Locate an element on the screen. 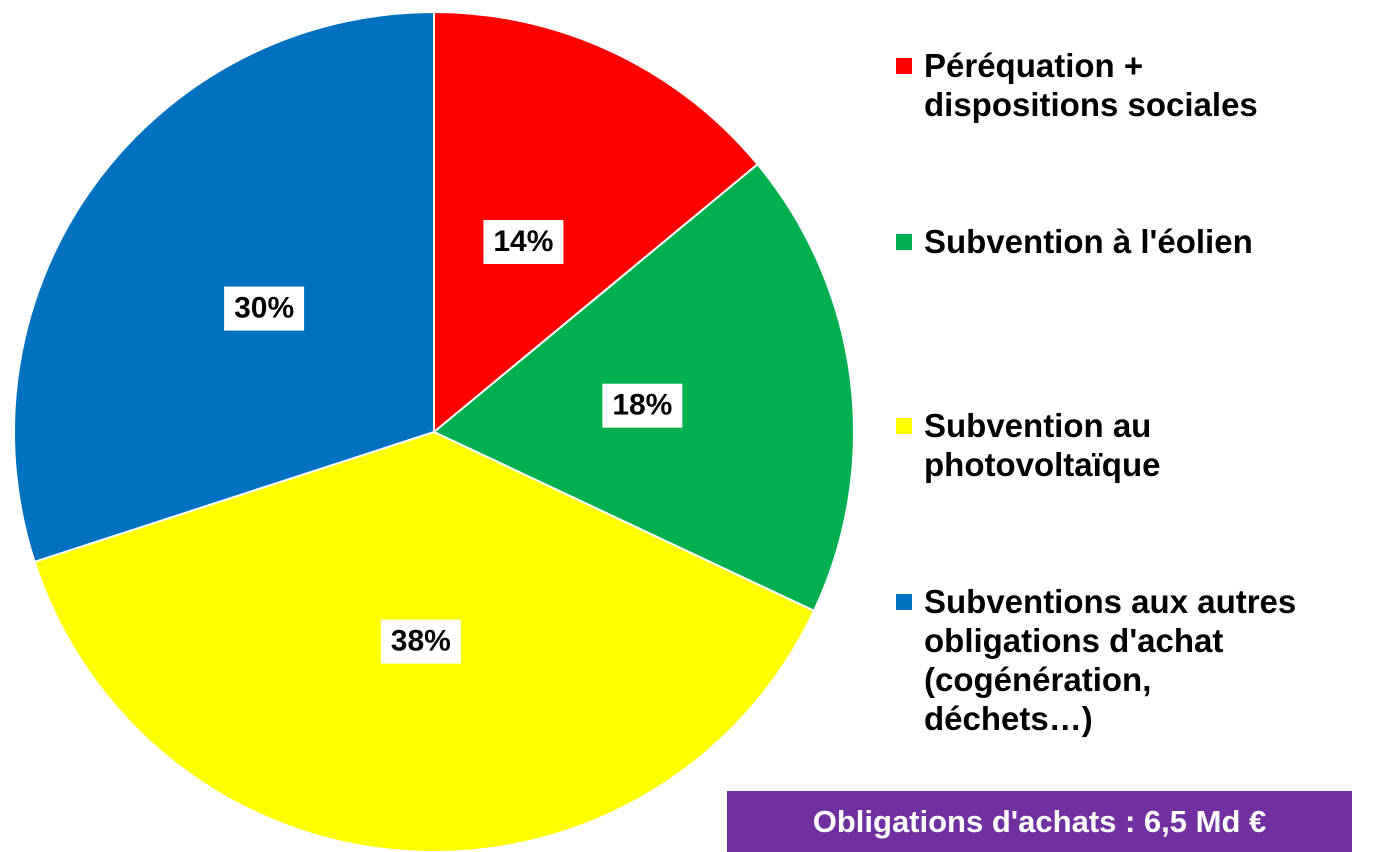 The image size is (1378, 852). legend-item: Subvention à l'éolien is located at coordinates (1136, 241).